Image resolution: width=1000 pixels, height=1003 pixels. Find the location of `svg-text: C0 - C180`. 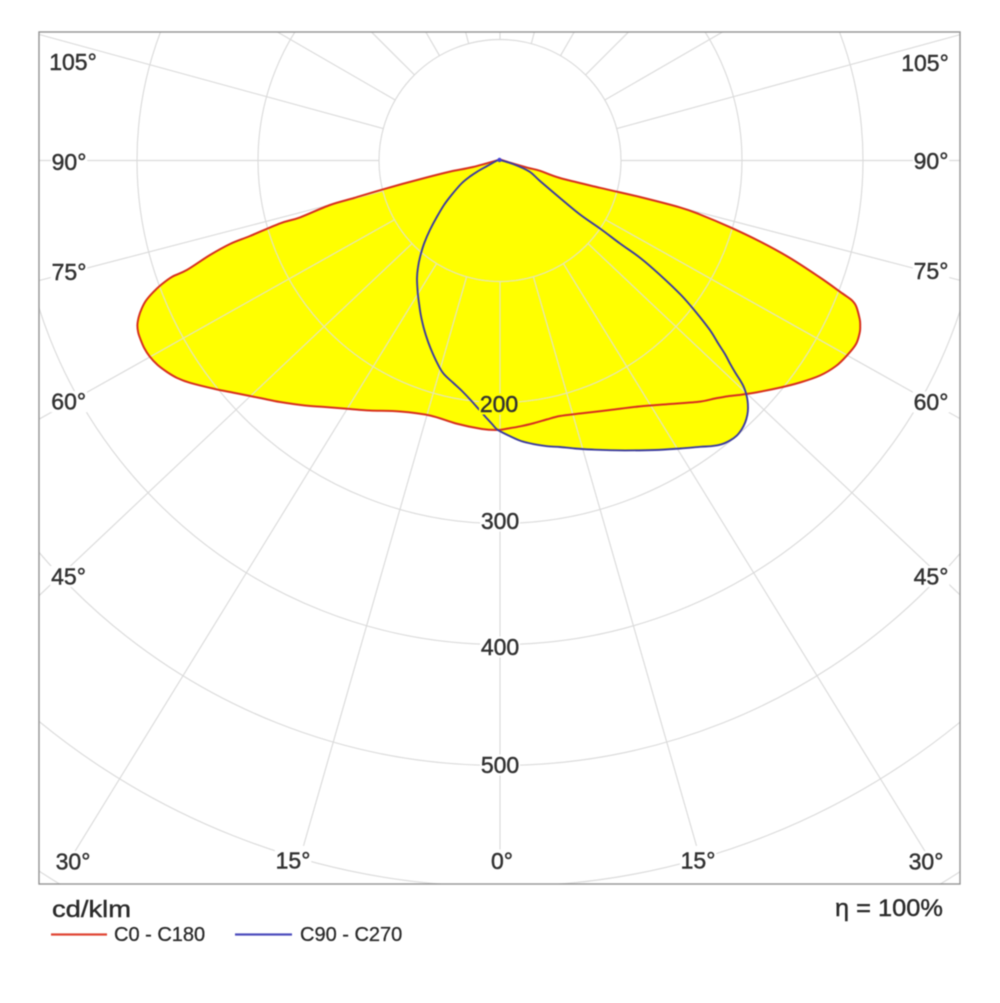

svg-text: C0 - C180 is located at coordinates (159, 935).